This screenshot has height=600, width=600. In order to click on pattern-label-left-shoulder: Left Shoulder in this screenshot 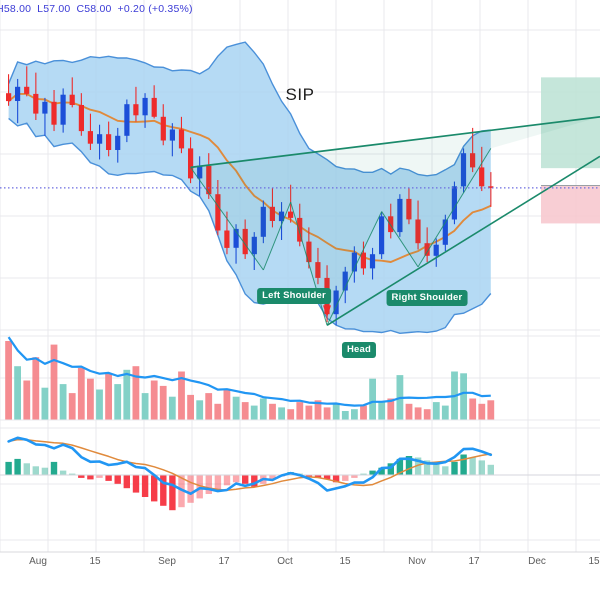, I will do `click(294, 296)`.